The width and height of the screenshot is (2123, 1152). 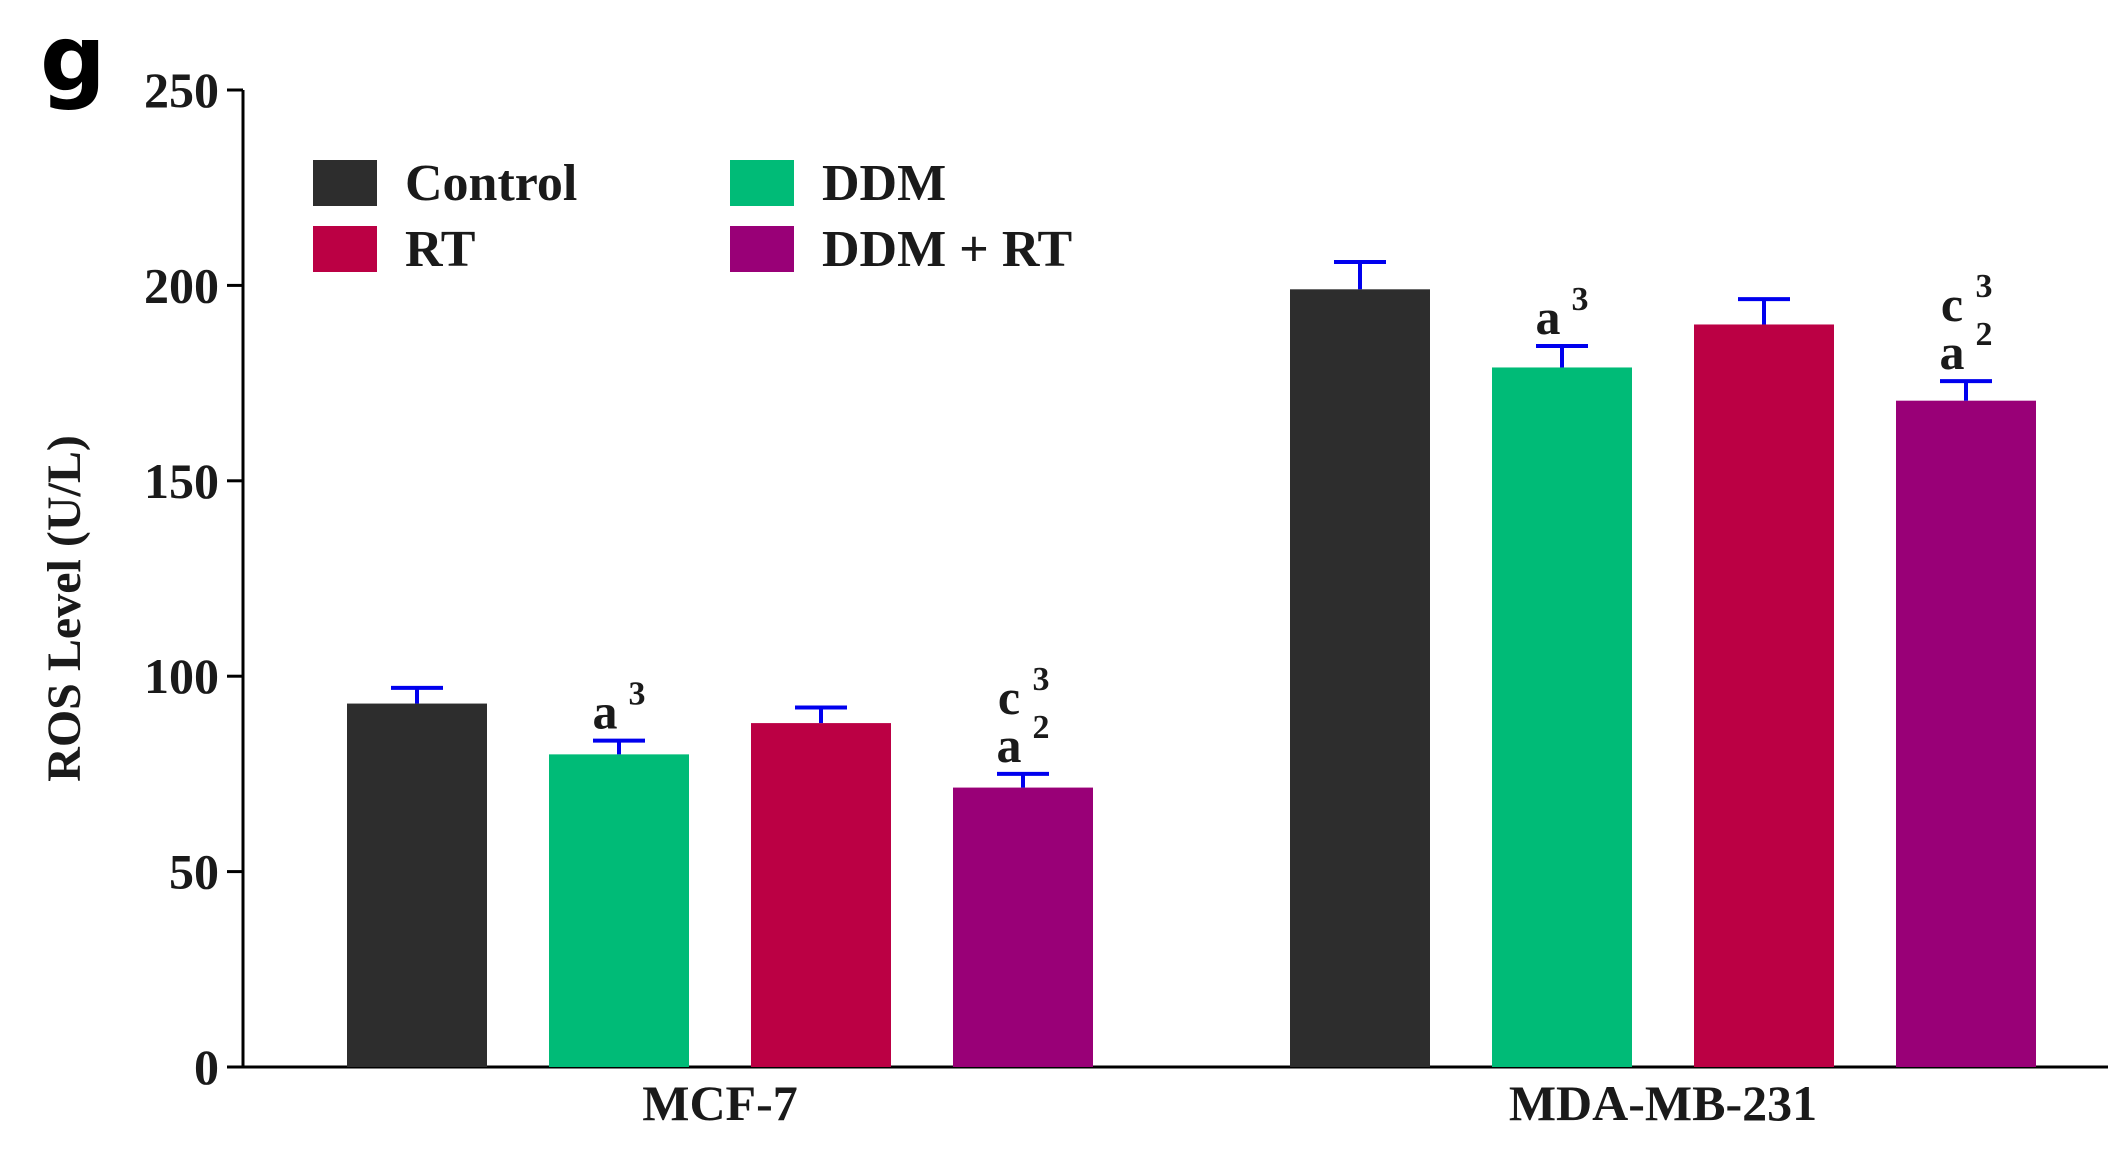 I want to click on panel-label: g, so click(x=73, y=58).